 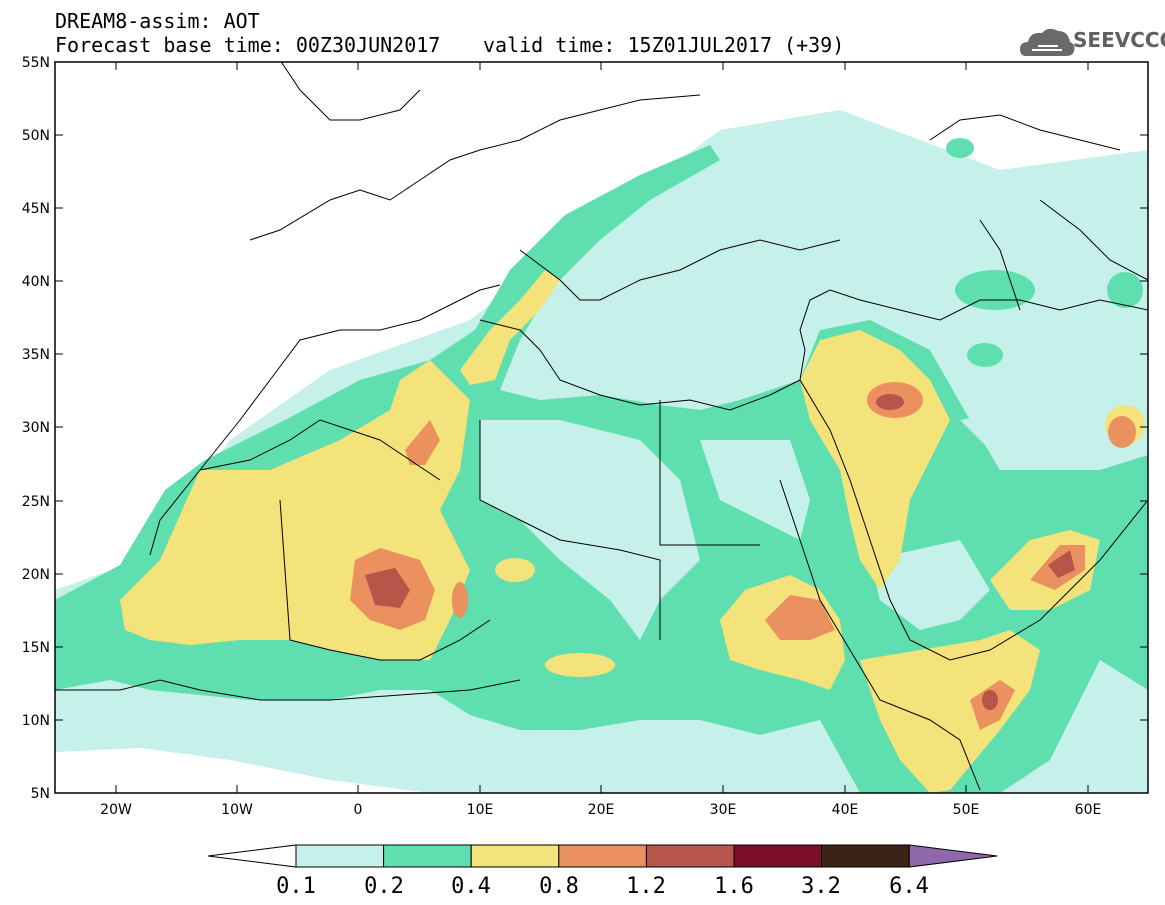 I want to click on lat-label: 20N, so click(x=36, y=575).